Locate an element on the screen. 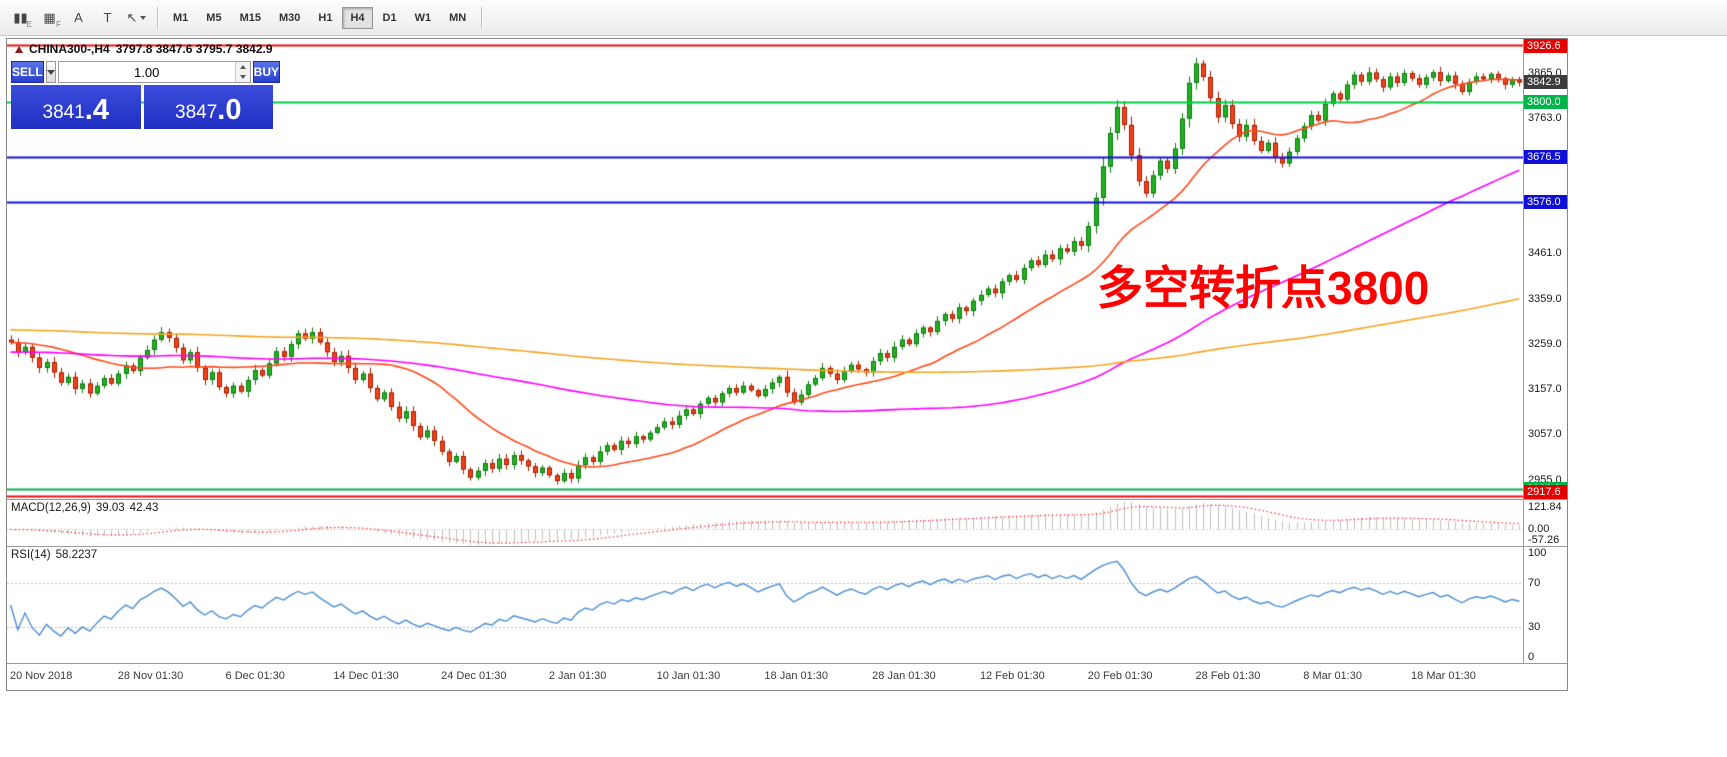 The image size is (1727, 757). volume-increase-button is located at coordinates (242, 67).